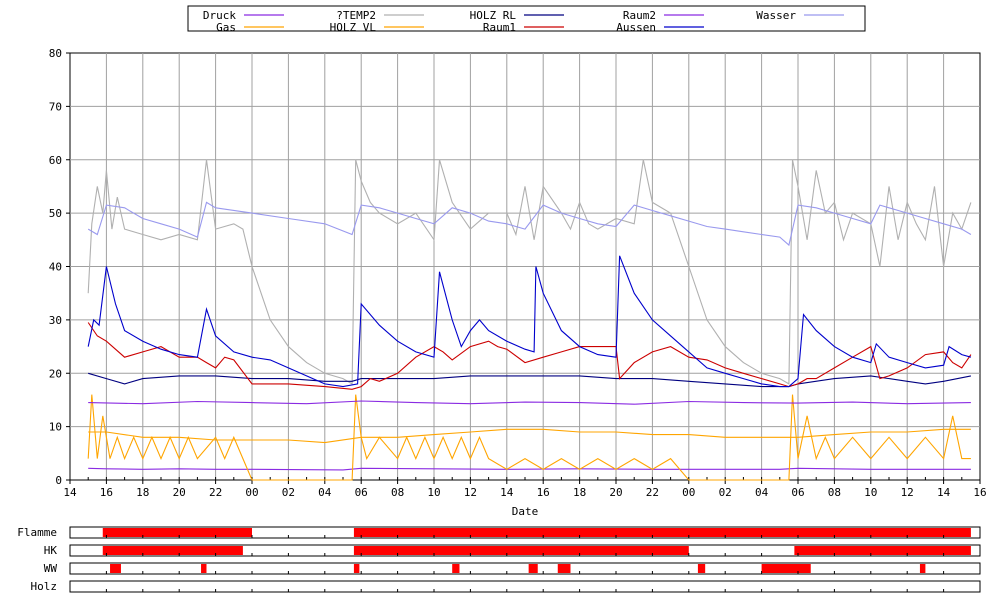 The image size is (1000, 600). I want to click on legend-label: Aussen, so click(636, 27).